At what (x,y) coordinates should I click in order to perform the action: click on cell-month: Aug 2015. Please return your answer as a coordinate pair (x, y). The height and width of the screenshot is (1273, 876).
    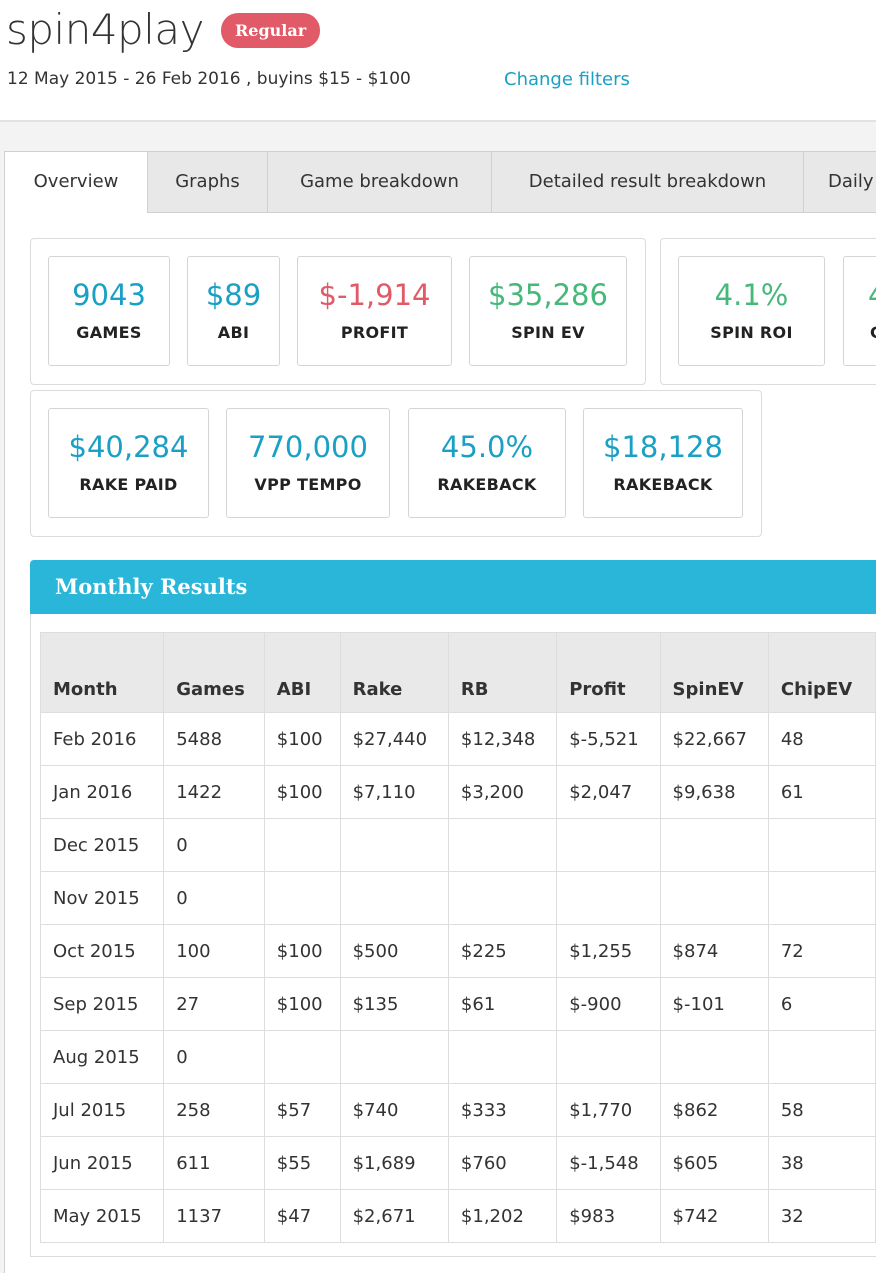
    Looking at the image, I should click on (102, 1057).